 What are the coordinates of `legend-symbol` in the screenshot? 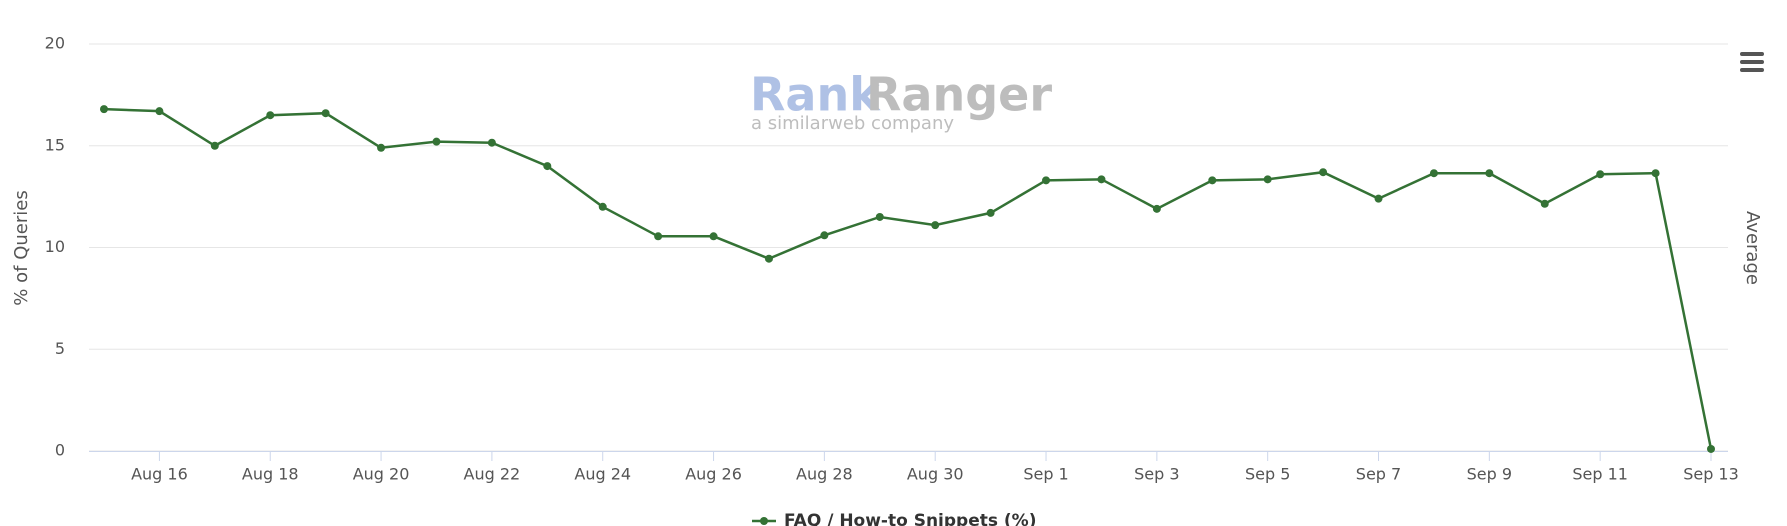 It's located at (764, 521).